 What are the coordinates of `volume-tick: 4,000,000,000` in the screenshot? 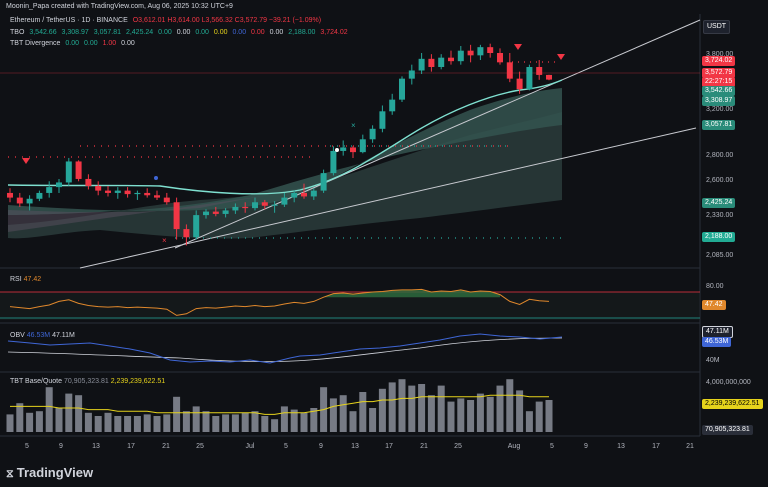 It's located at (728, 382).